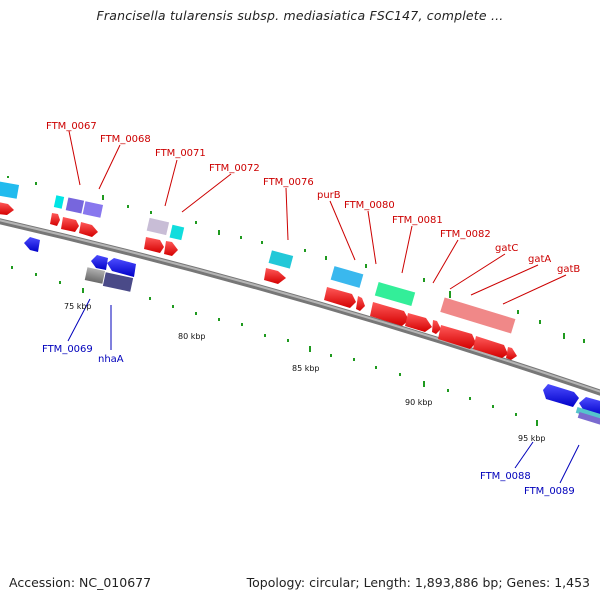 The height and width of the screenshot is (600, 600). What do you see at coordinates (506, 248) in the screenshot?
I see `gene-label: gatC` at bounding box center [506, 248].